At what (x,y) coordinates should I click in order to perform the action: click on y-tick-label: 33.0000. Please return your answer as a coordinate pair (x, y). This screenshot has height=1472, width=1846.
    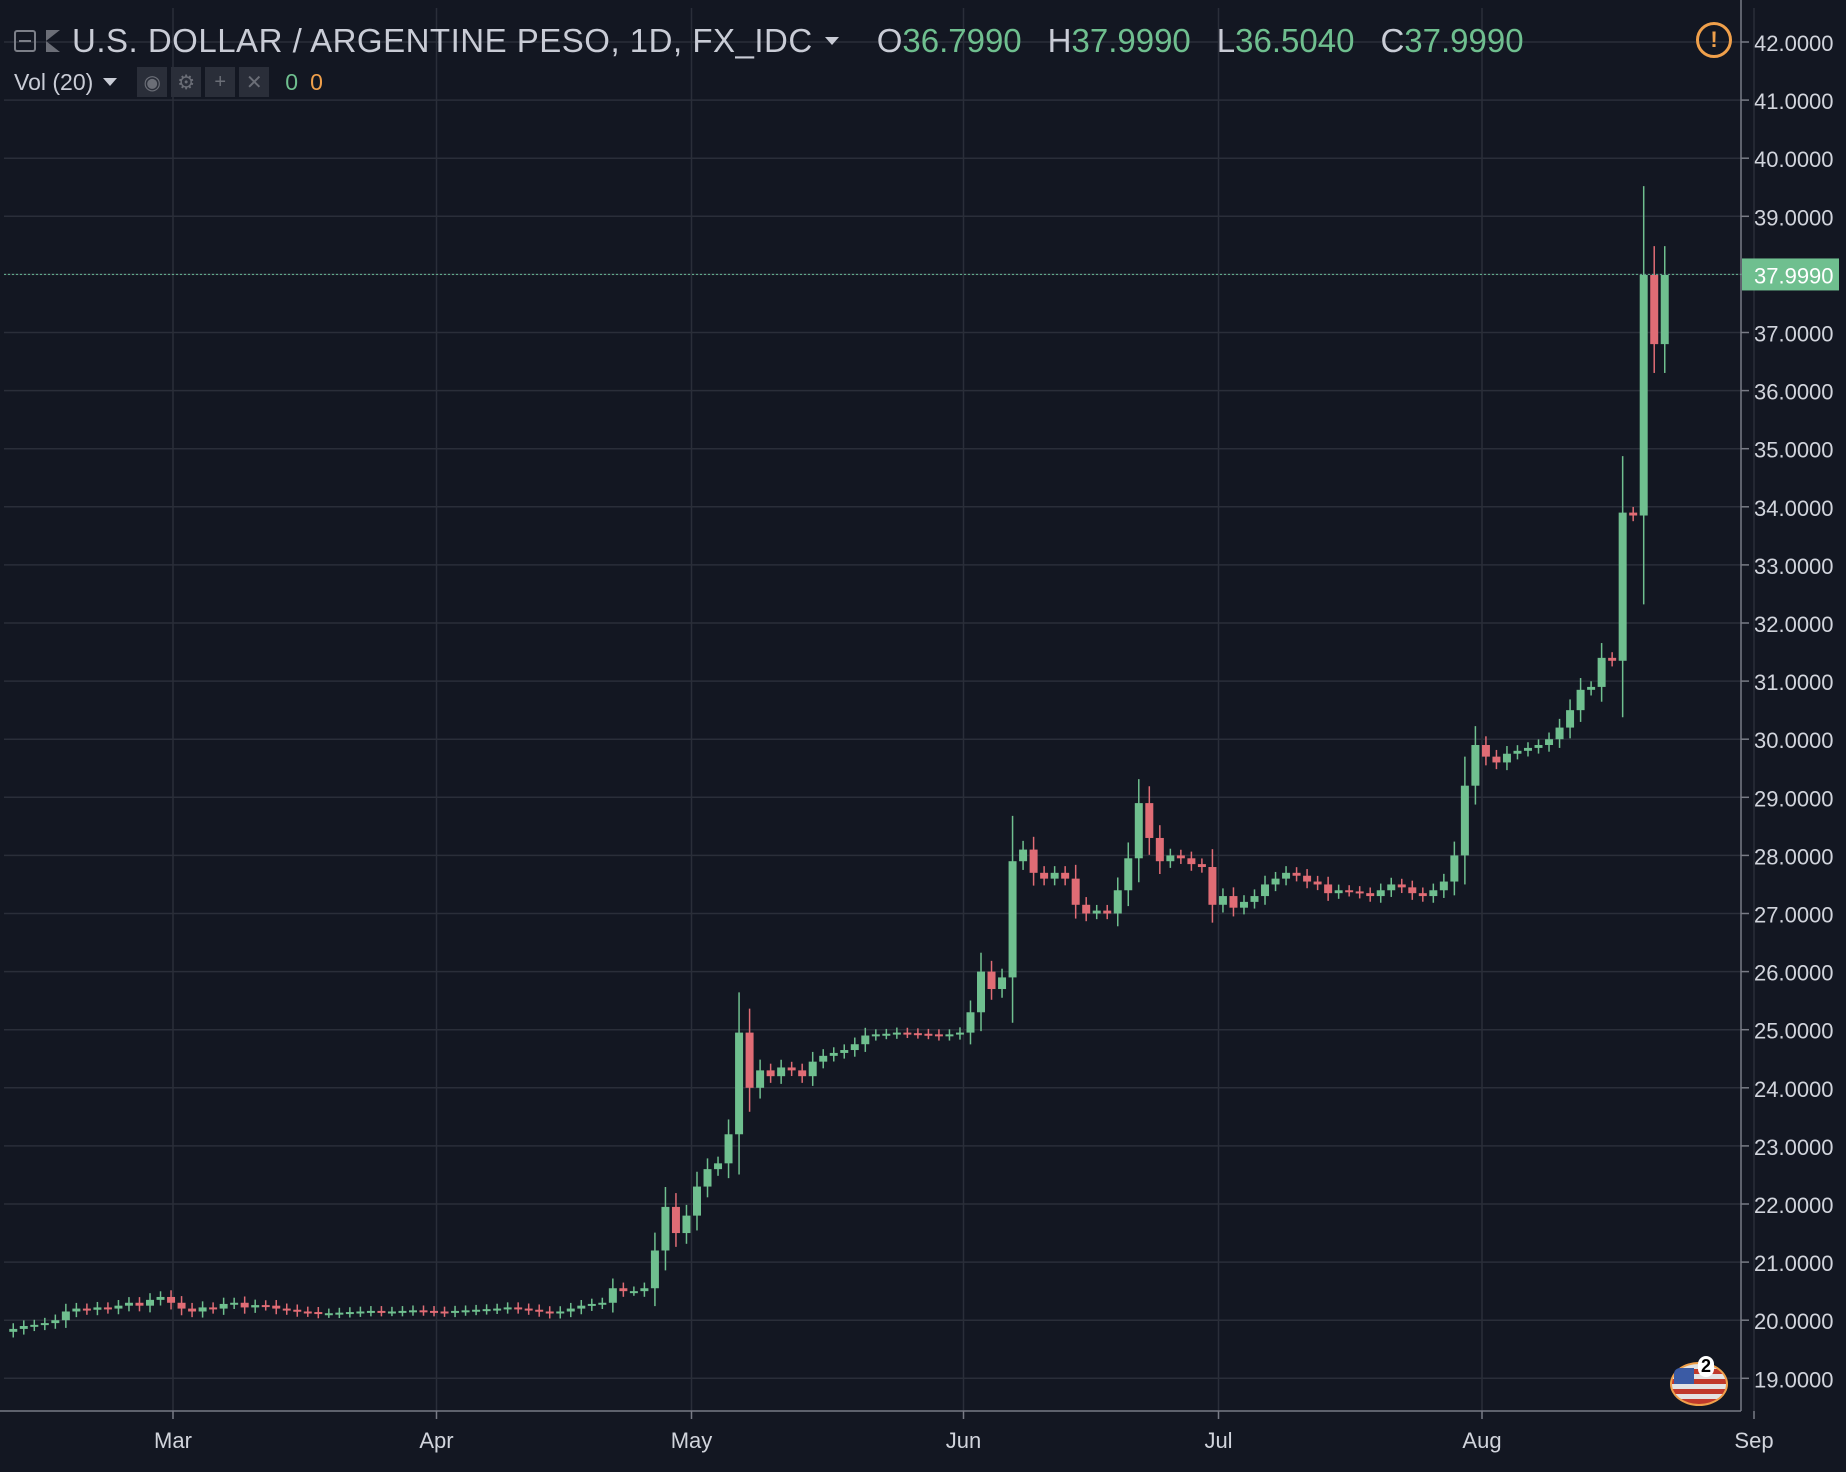
    Looking at the image, I should click on (1794, 566).